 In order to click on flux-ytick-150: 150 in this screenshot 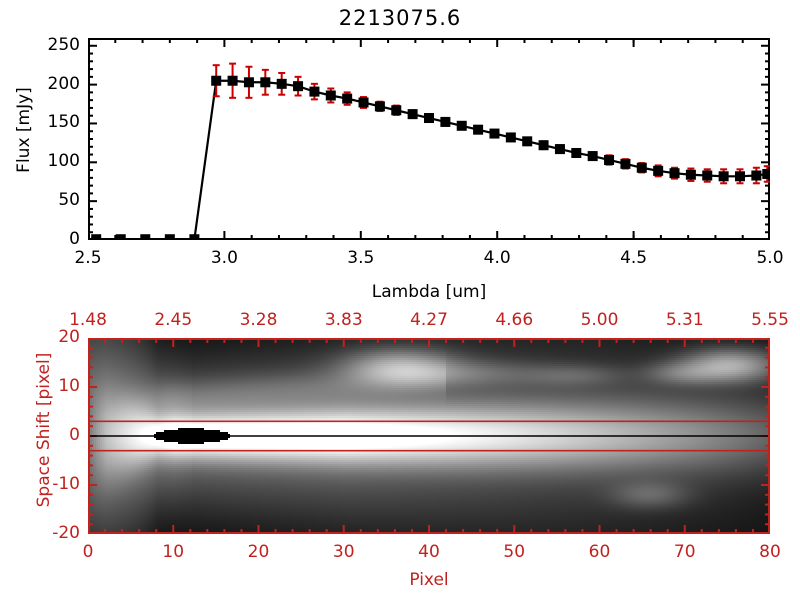, I will do `click(63, 122)`.